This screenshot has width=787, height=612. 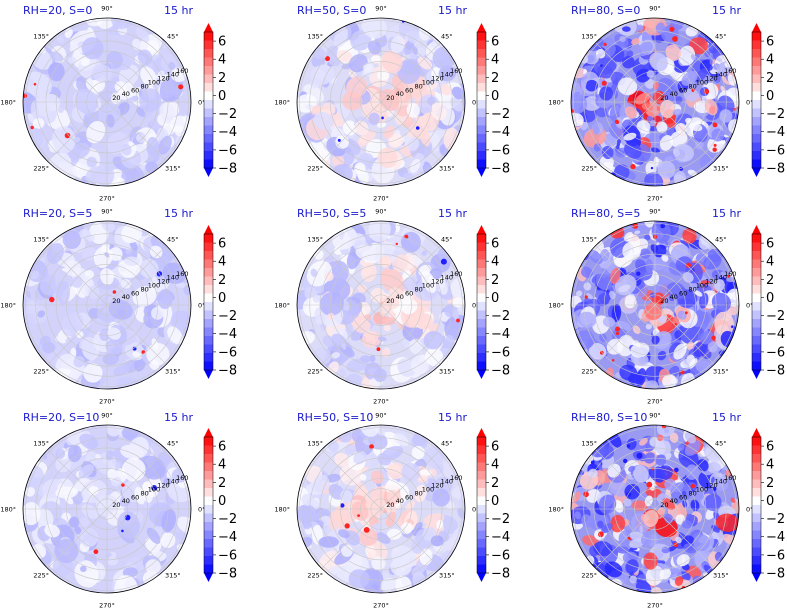 I want to click on radial-tick-label: 40, so click(x=126, y=297).